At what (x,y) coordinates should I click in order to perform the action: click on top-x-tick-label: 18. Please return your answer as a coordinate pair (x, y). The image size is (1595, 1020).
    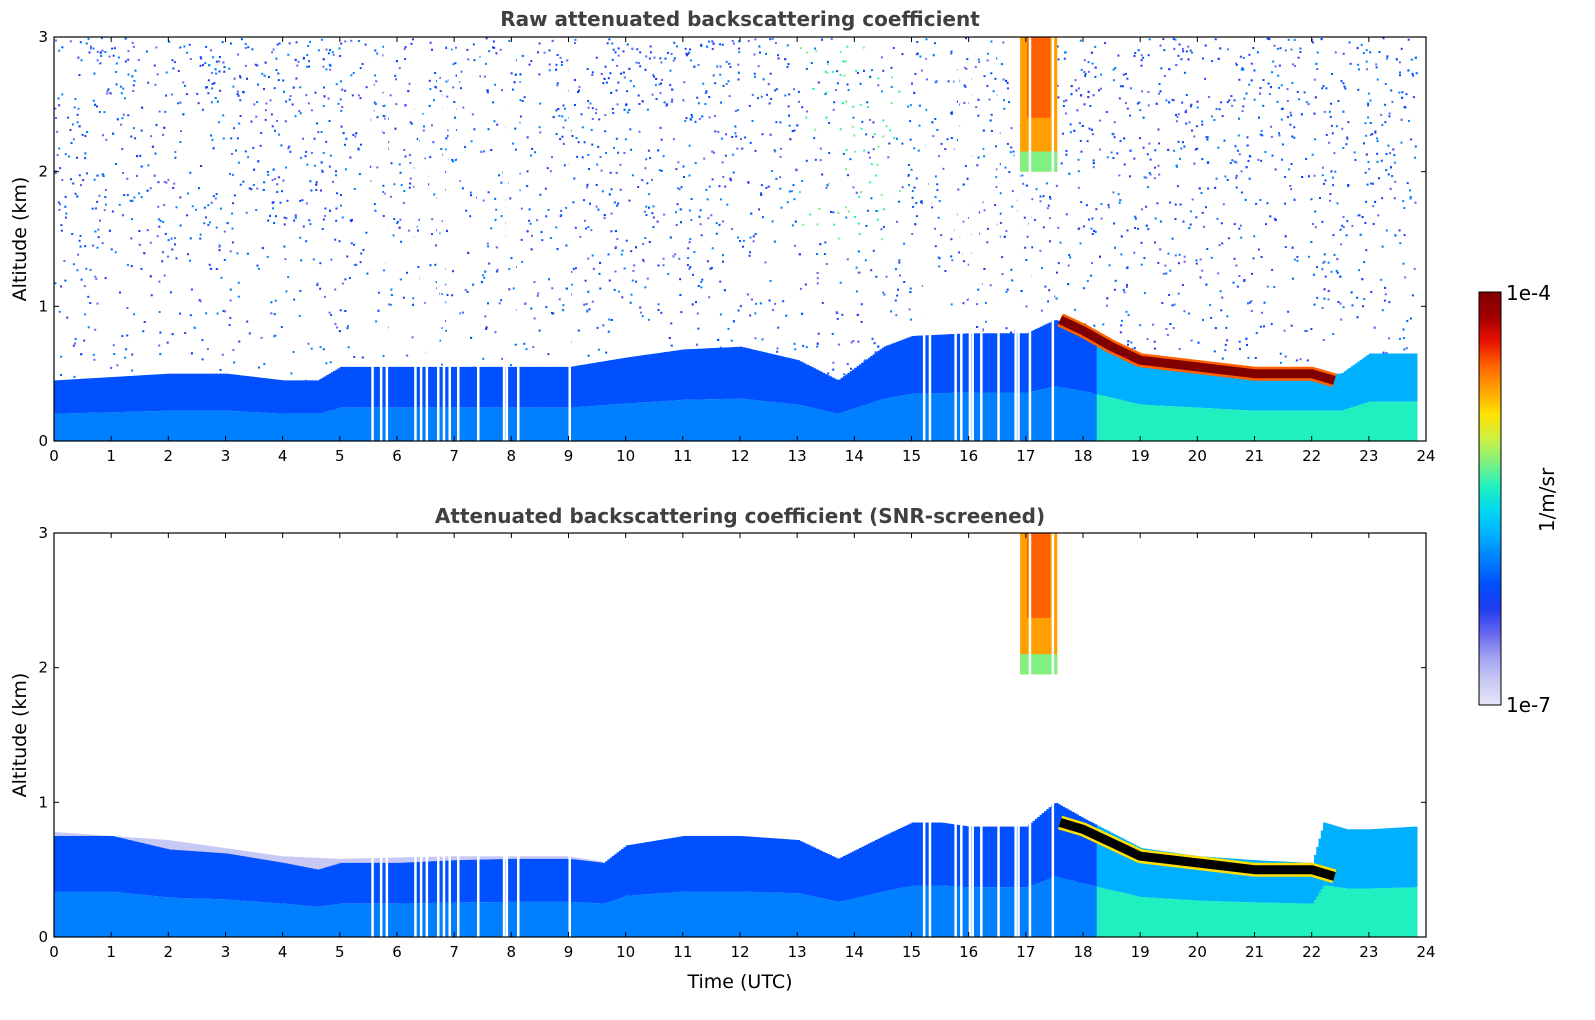
    Looking at the image, I should click on (1082, 456).